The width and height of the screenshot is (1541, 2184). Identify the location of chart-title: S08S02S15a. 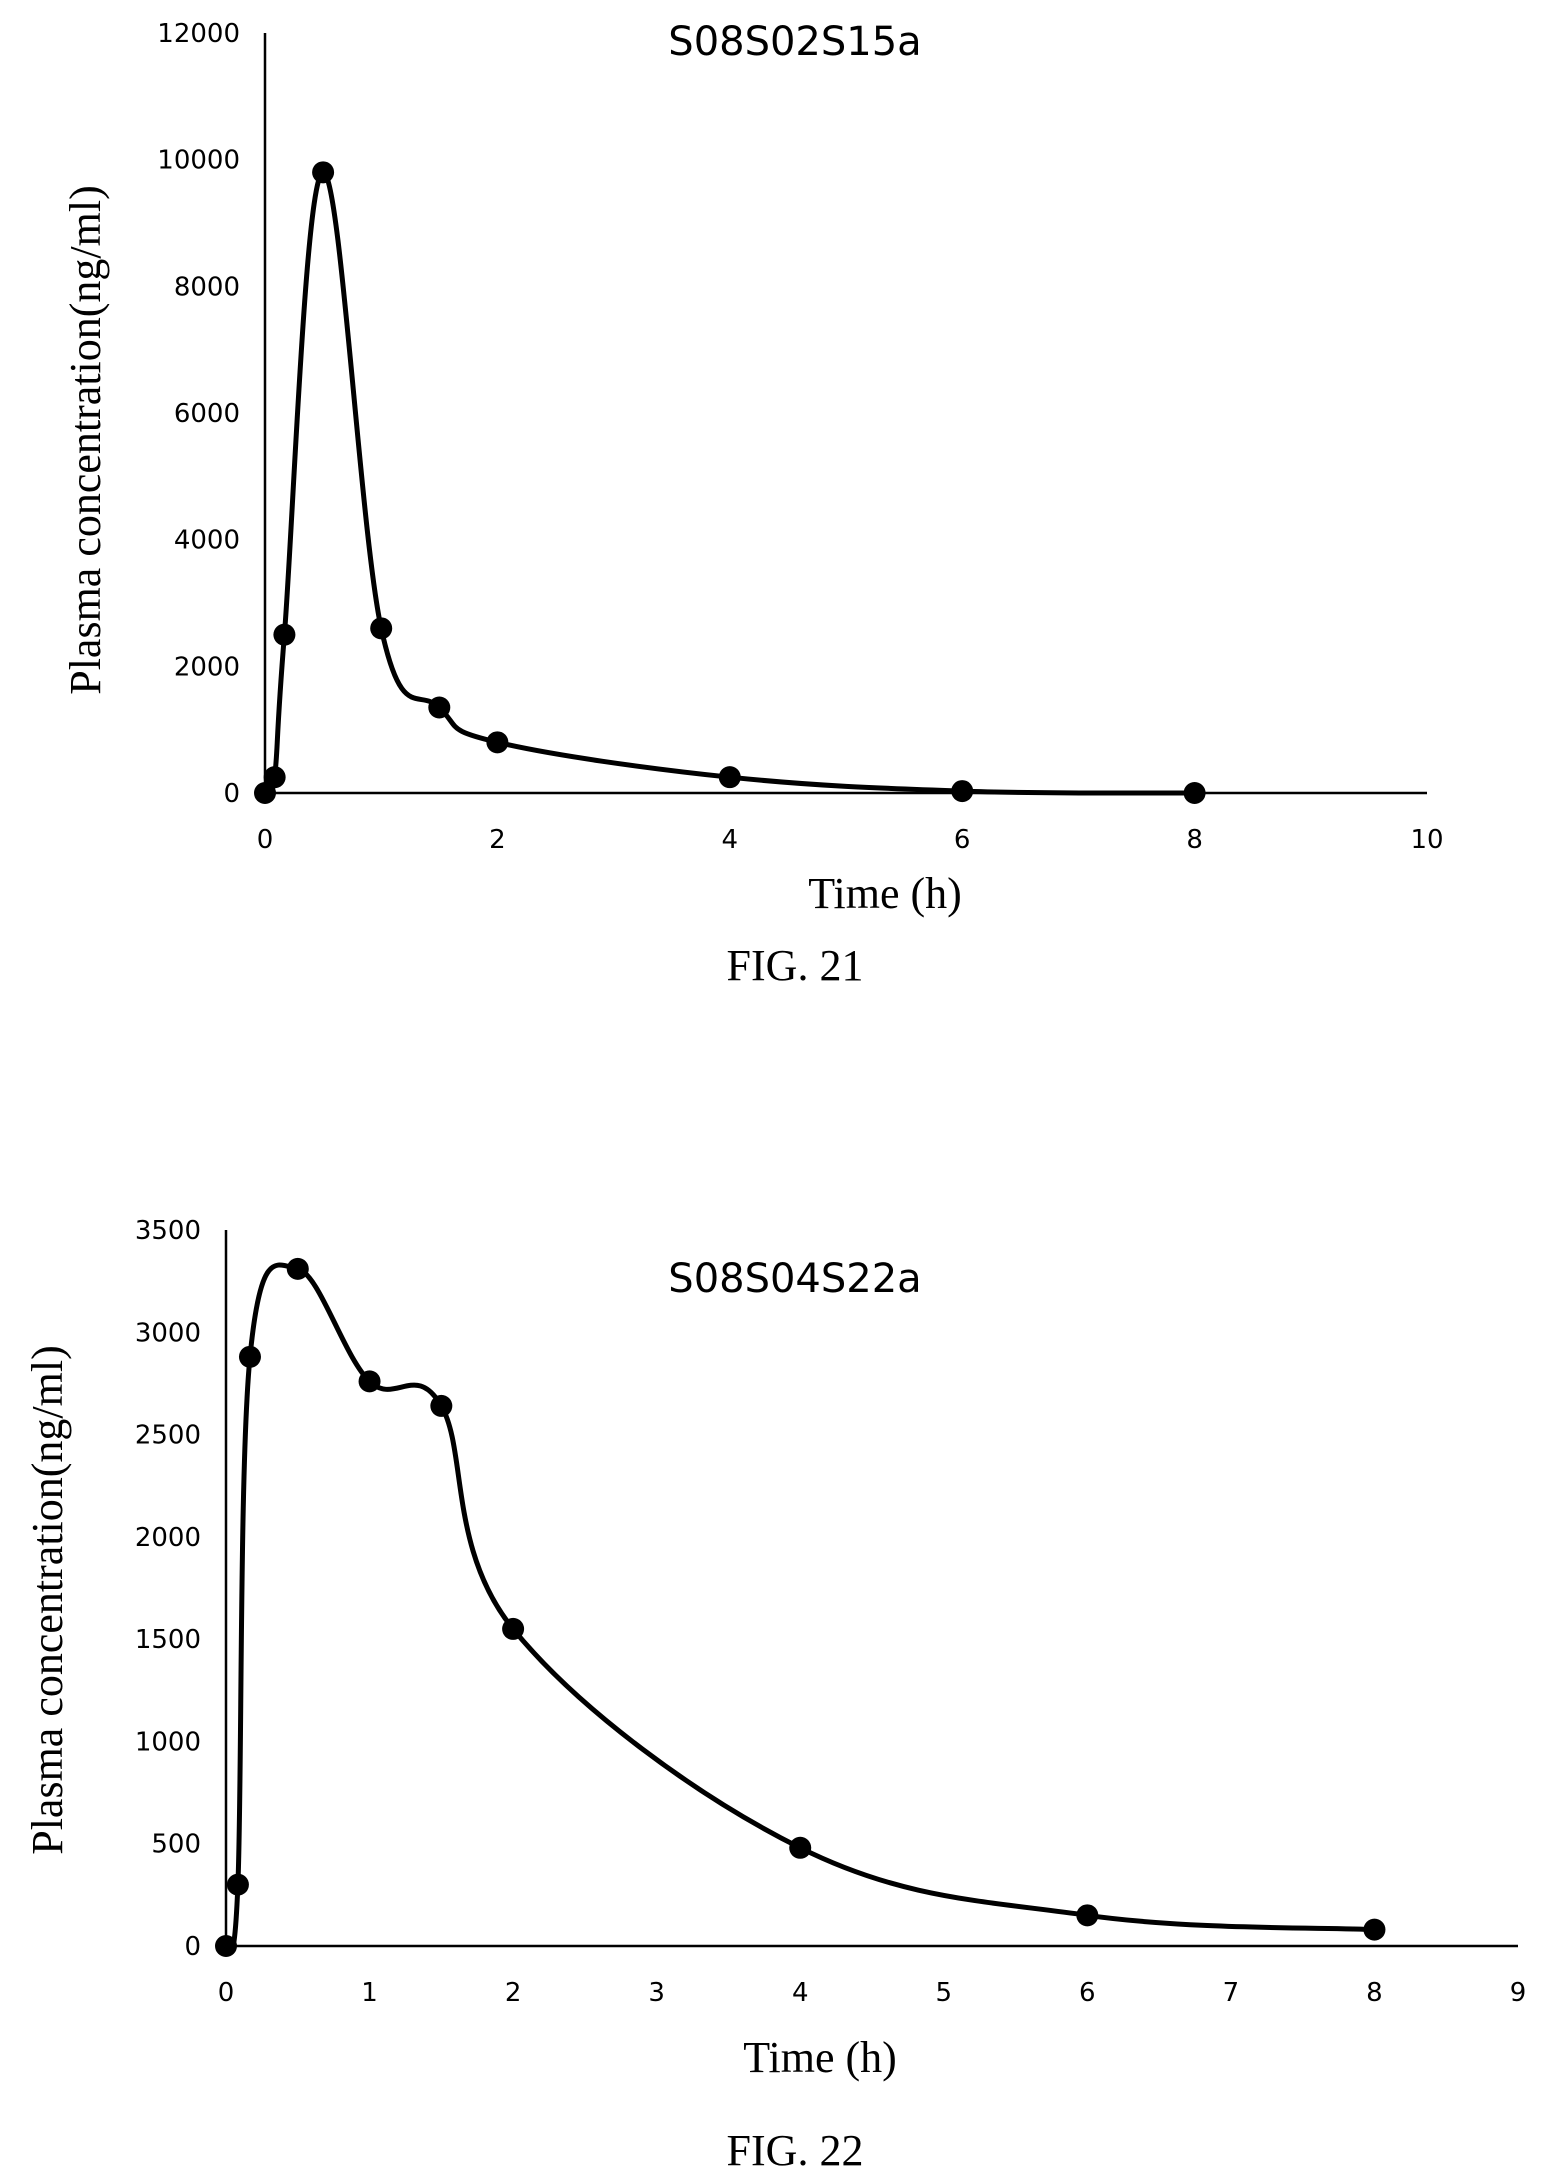
(794, 42).